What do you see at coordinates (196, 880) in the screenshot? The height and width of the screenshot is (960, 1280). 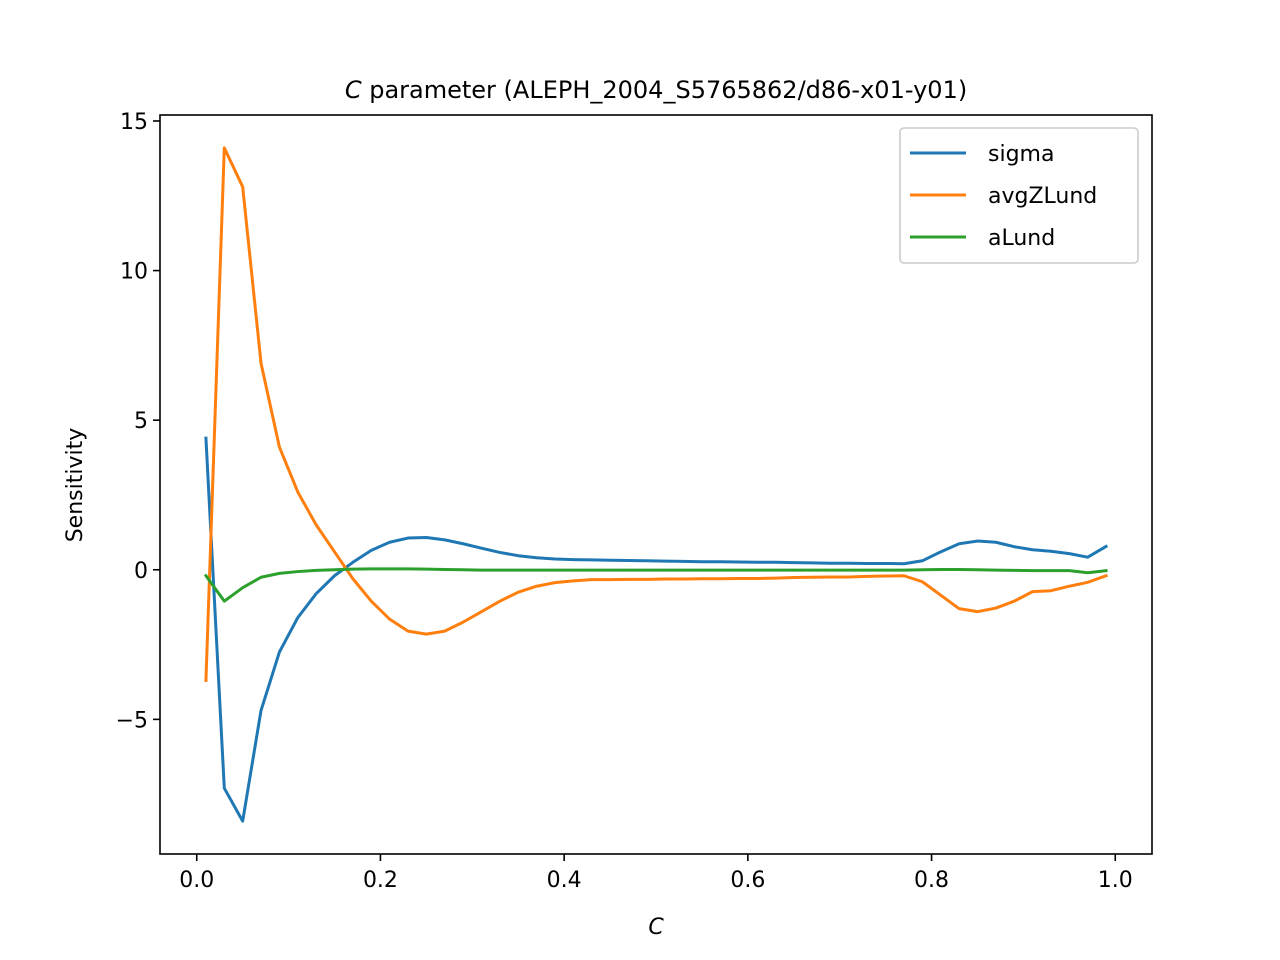 I see `x-tick-label: 0.0` at bounding box center [196, 880].